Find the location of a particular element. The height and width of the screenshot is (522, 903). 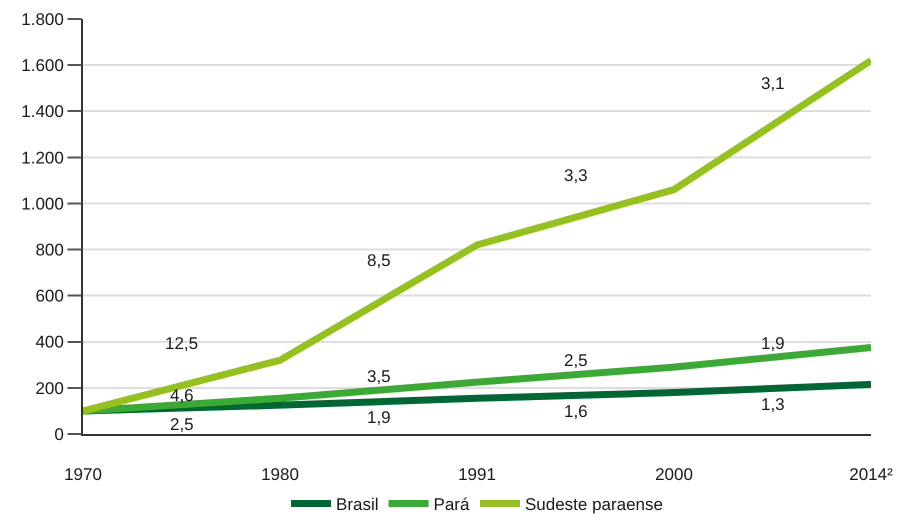

legend-label: Sudeste paraense is located at coordinates (593, 504).